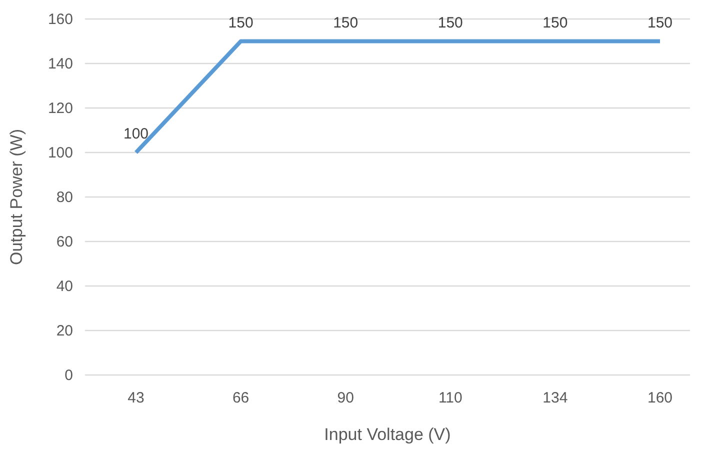 This screenshot has width=708, height=449. What do you see at coordinates (68, 375) in the screenshot?
I see `y-tick-label: 0` at bounding box center [68, 375].